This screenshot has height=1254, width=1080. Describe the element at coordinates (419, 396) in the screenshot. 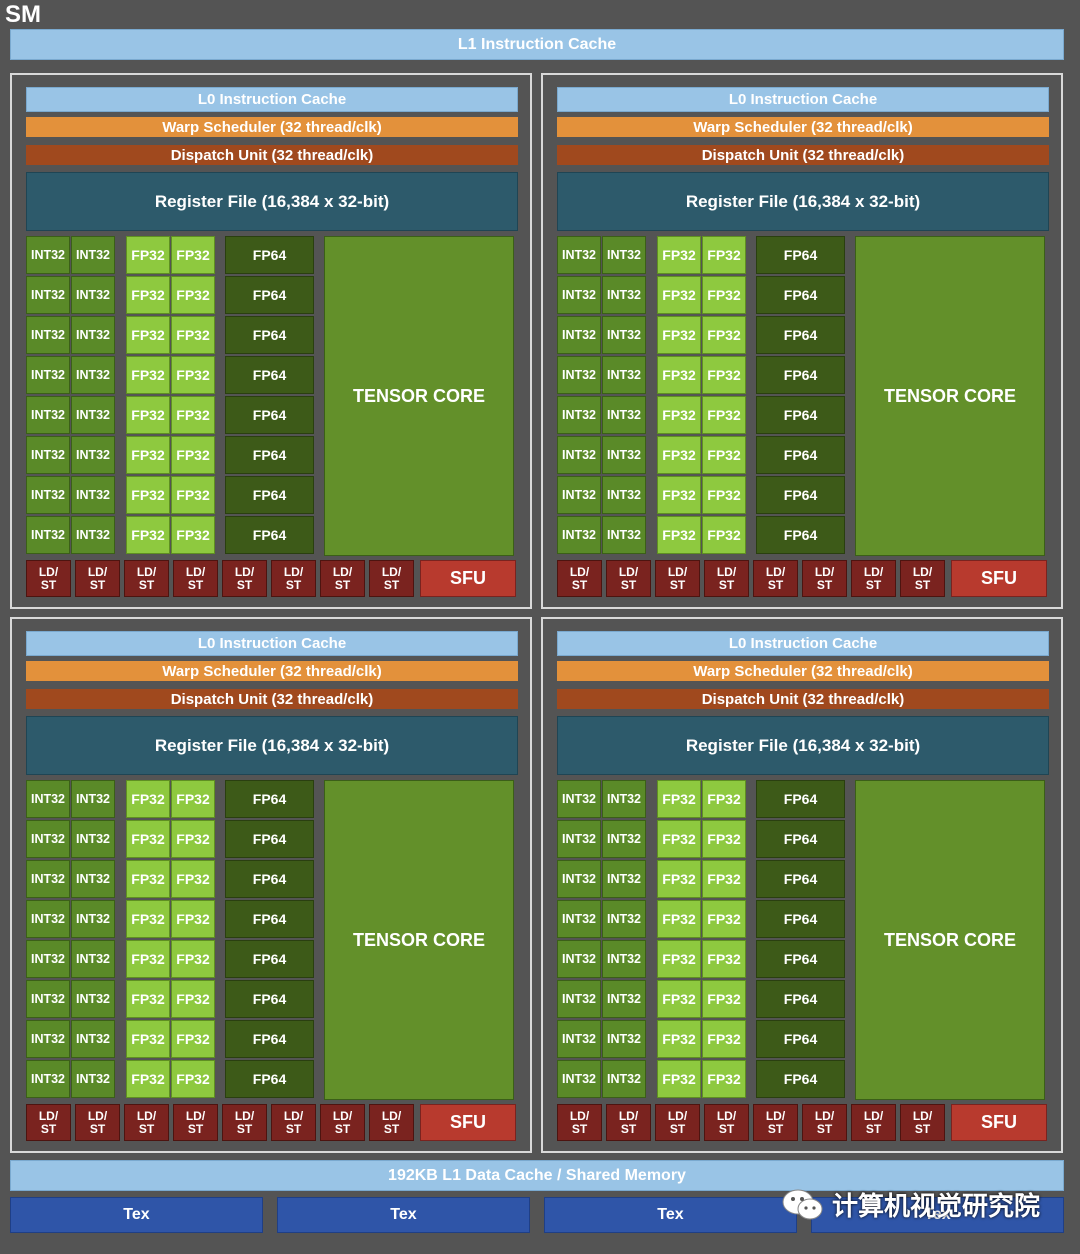

I see `tensor-core: TENSOR CORE` at that location.